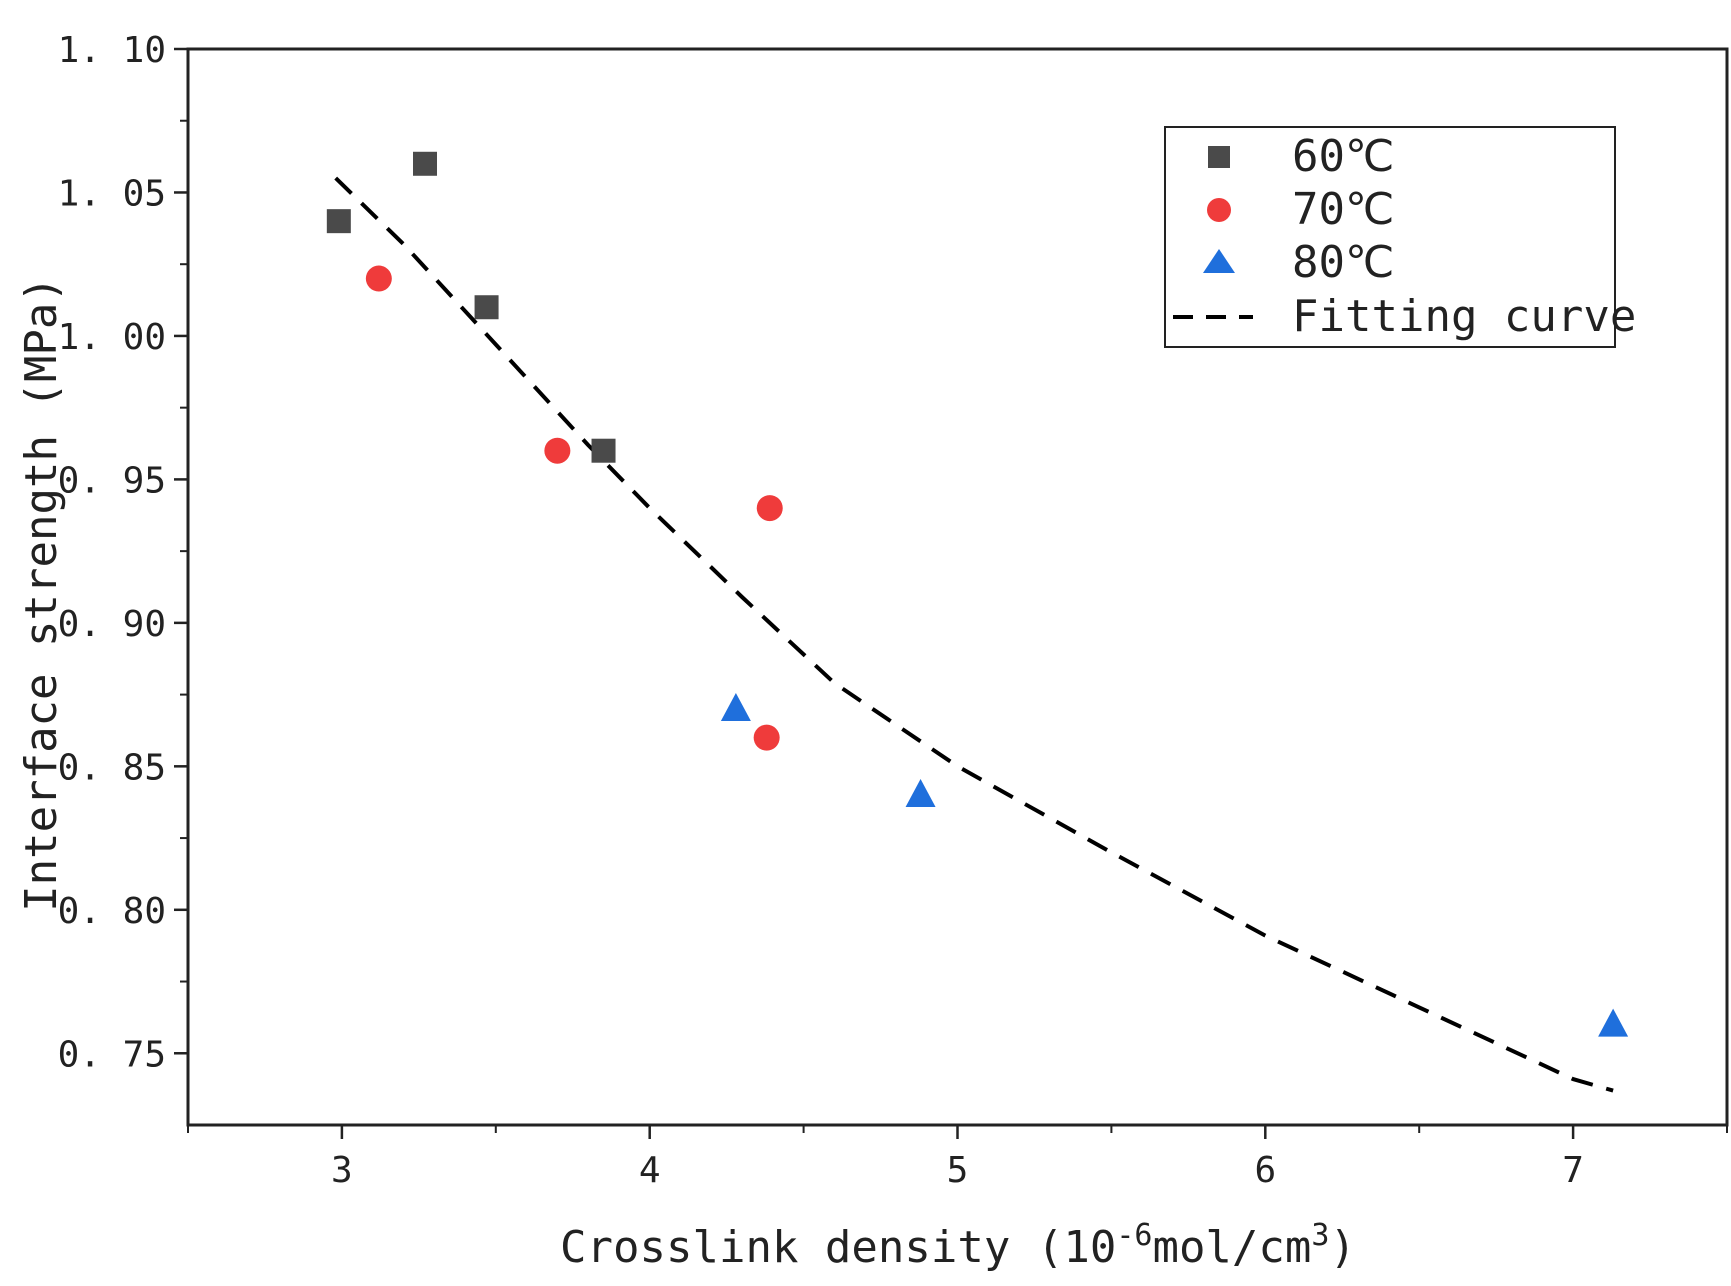 The height and width of the screenshot is (1286, 1731). Describe the element at coordinates (1231, 1247) in the screenshot. I see `x-axis-title-unit: mol/cm` at that location.